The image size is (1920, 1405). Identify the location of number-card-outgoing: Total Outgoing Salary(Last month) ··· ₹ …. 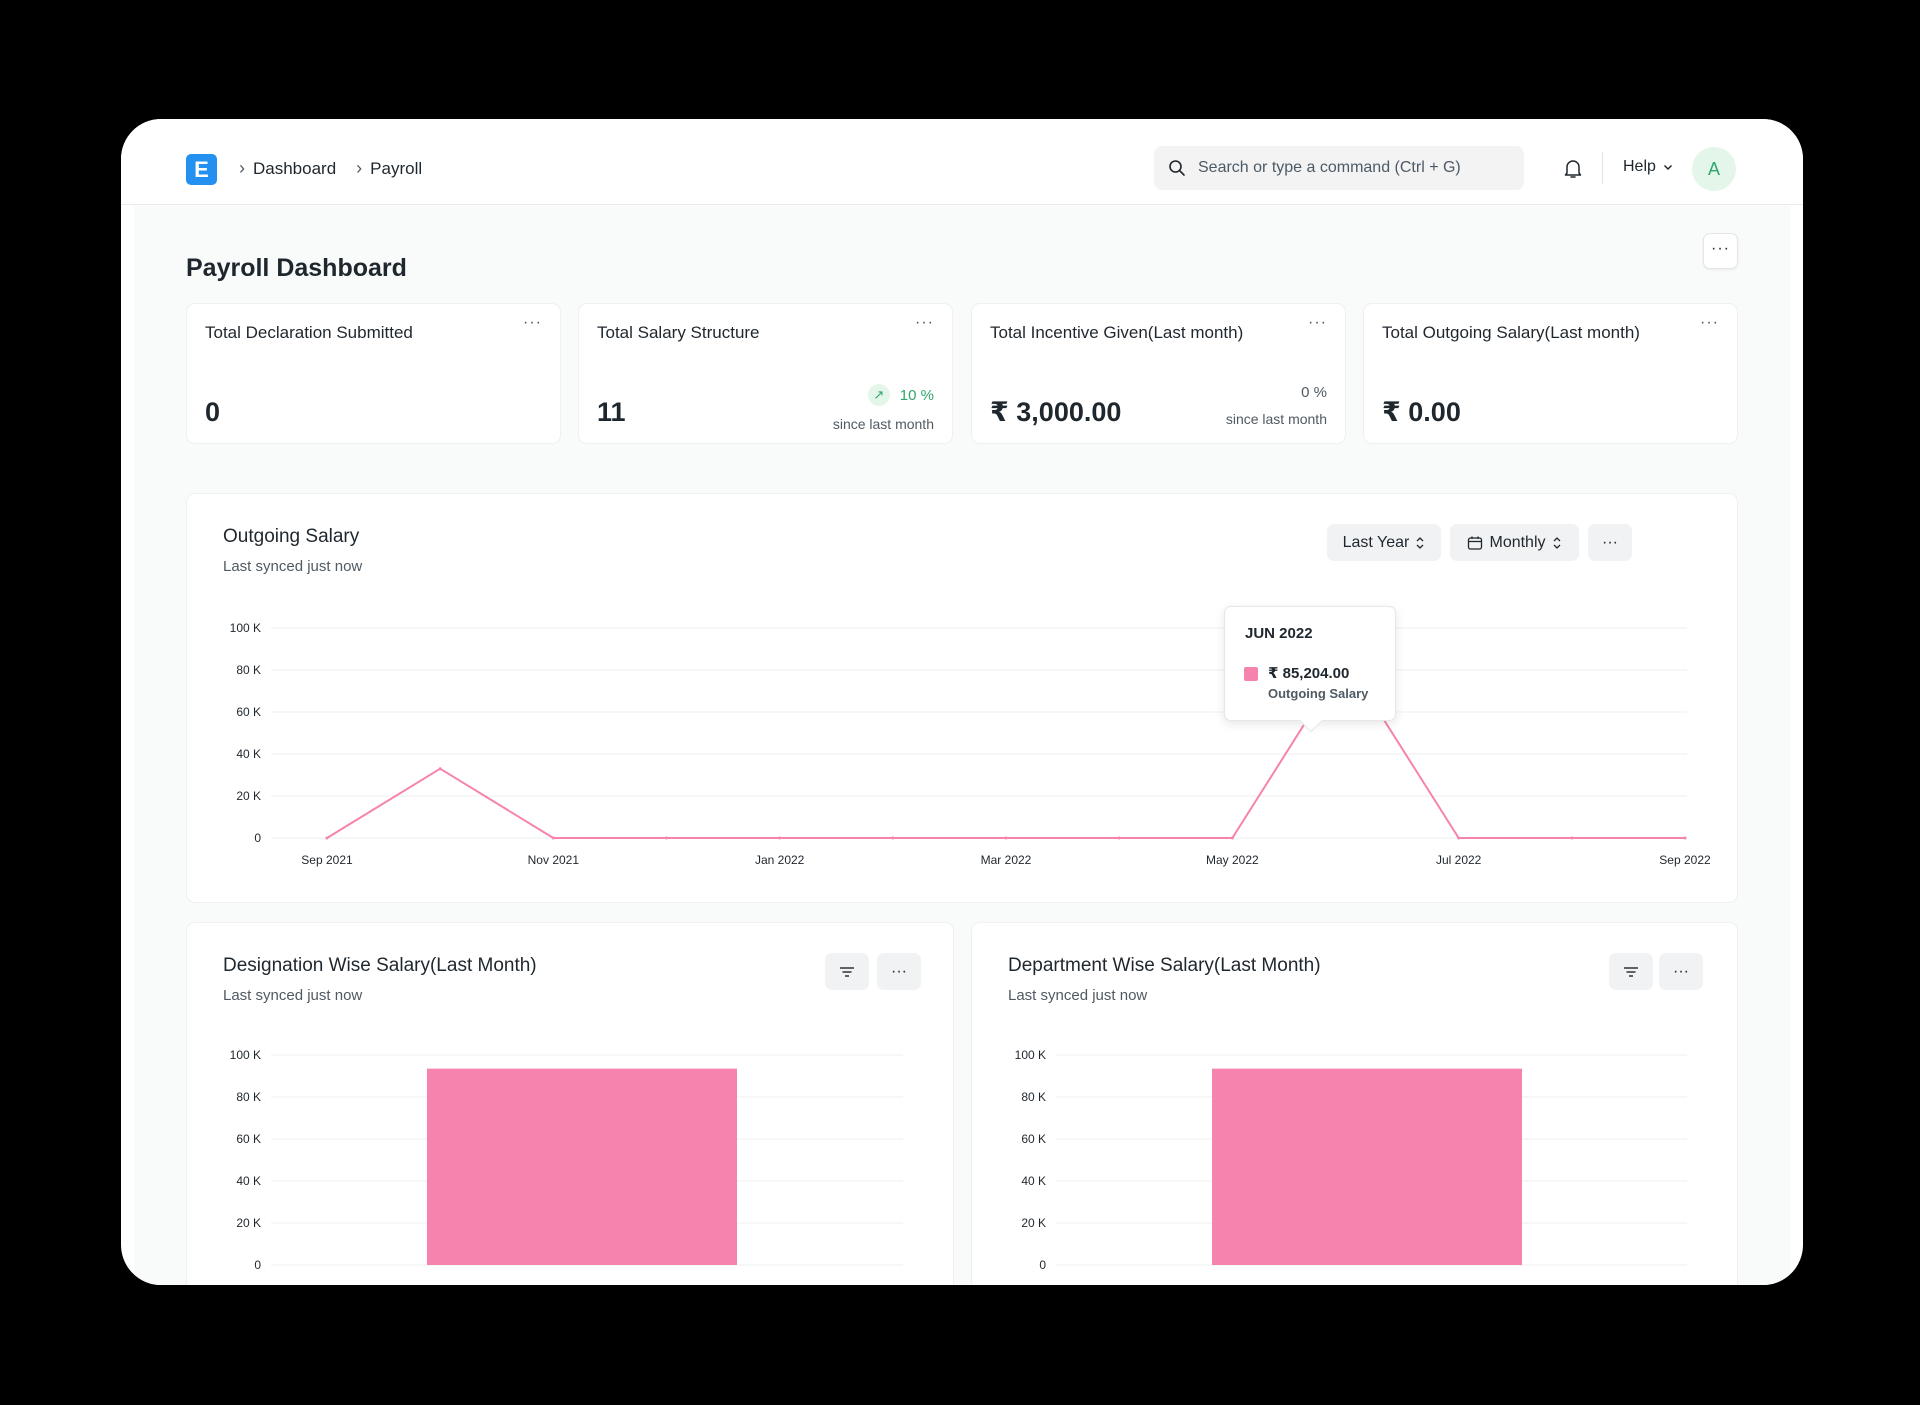
(1550, 373).